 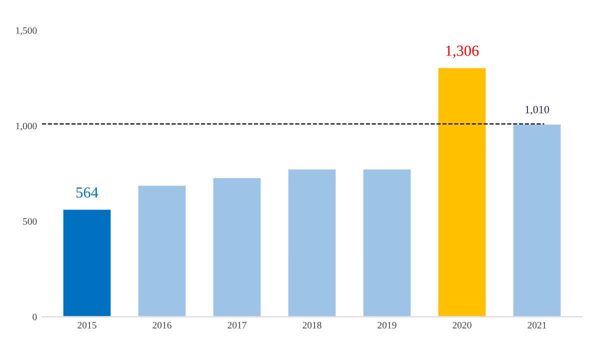 I want to click on x-tick-label: 2021, so click(x=537, y=325).